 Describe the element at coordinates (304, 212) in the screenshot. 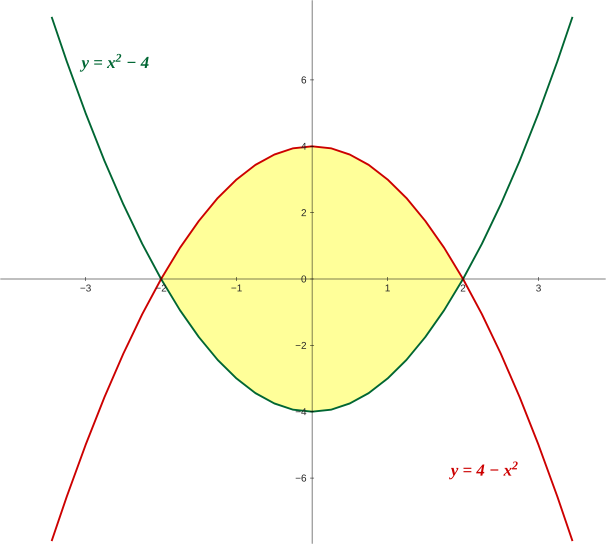

I see `y-tick-label: 2` at that location.